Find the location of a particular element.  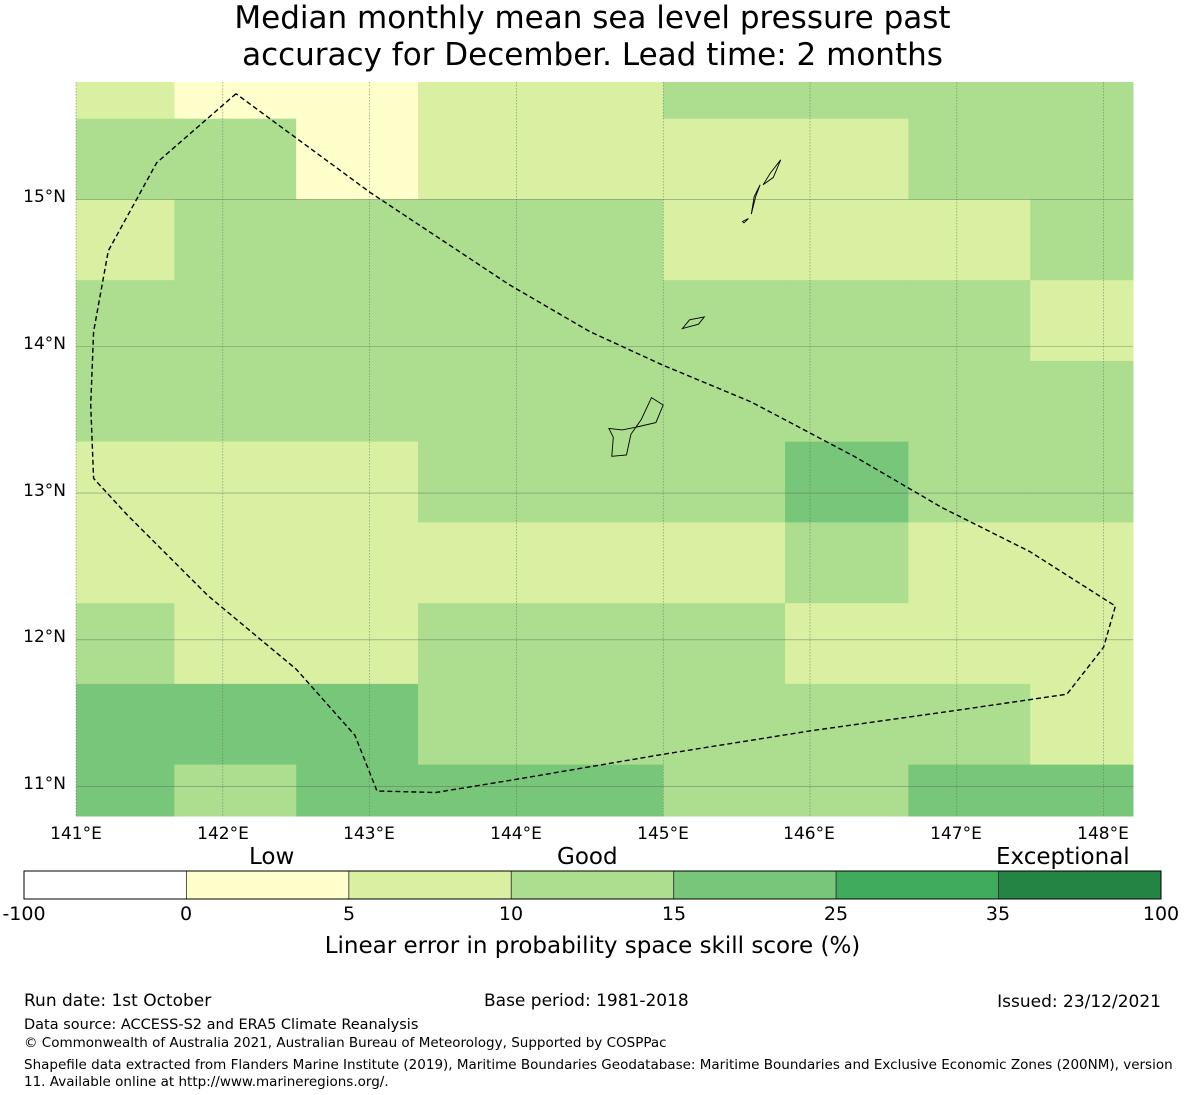

y-tick-label: 15°N is located at coordinates (33, 197).